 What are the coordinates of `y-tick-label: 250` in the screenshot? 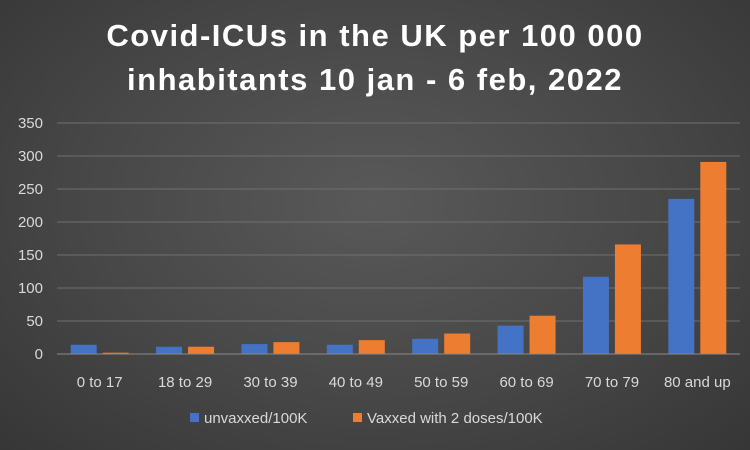 It's located at (30, 189).